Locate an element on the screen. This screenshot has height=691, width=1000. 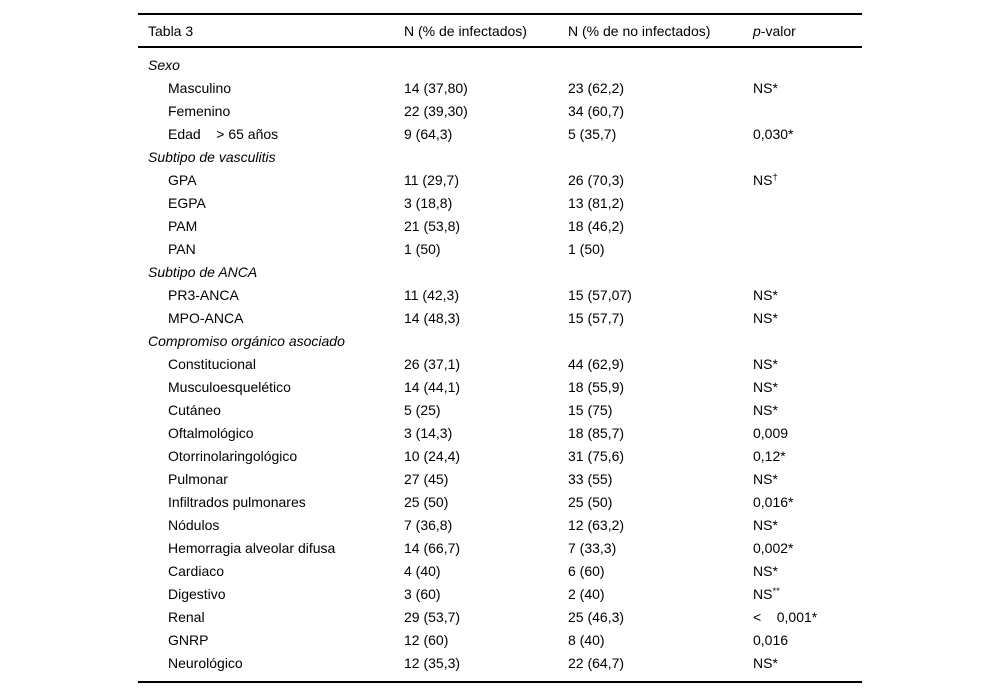
table-row: PAM 21 (53,8) 18 (46,2) is located at coordinates (500, 225).